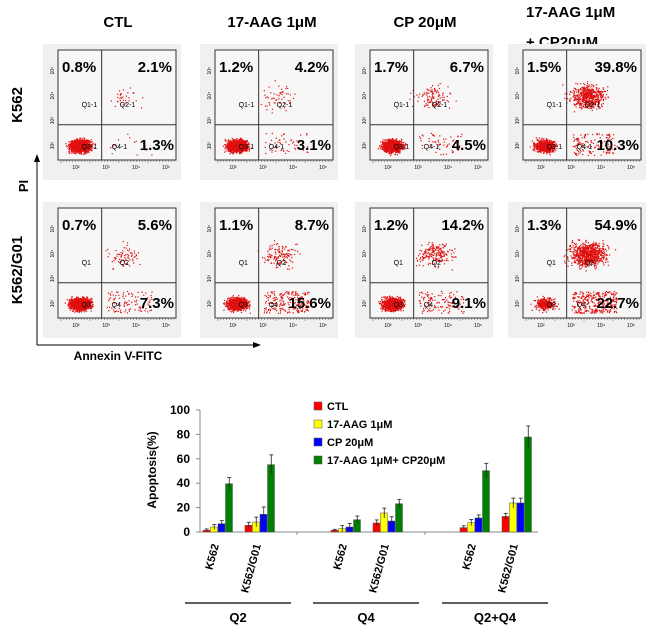 The width and height of the screenshot is (650, 632). Describe the element at coordinates (128, 105) in the screenshot. I see `quadrant-label: Q2-1` at that location.